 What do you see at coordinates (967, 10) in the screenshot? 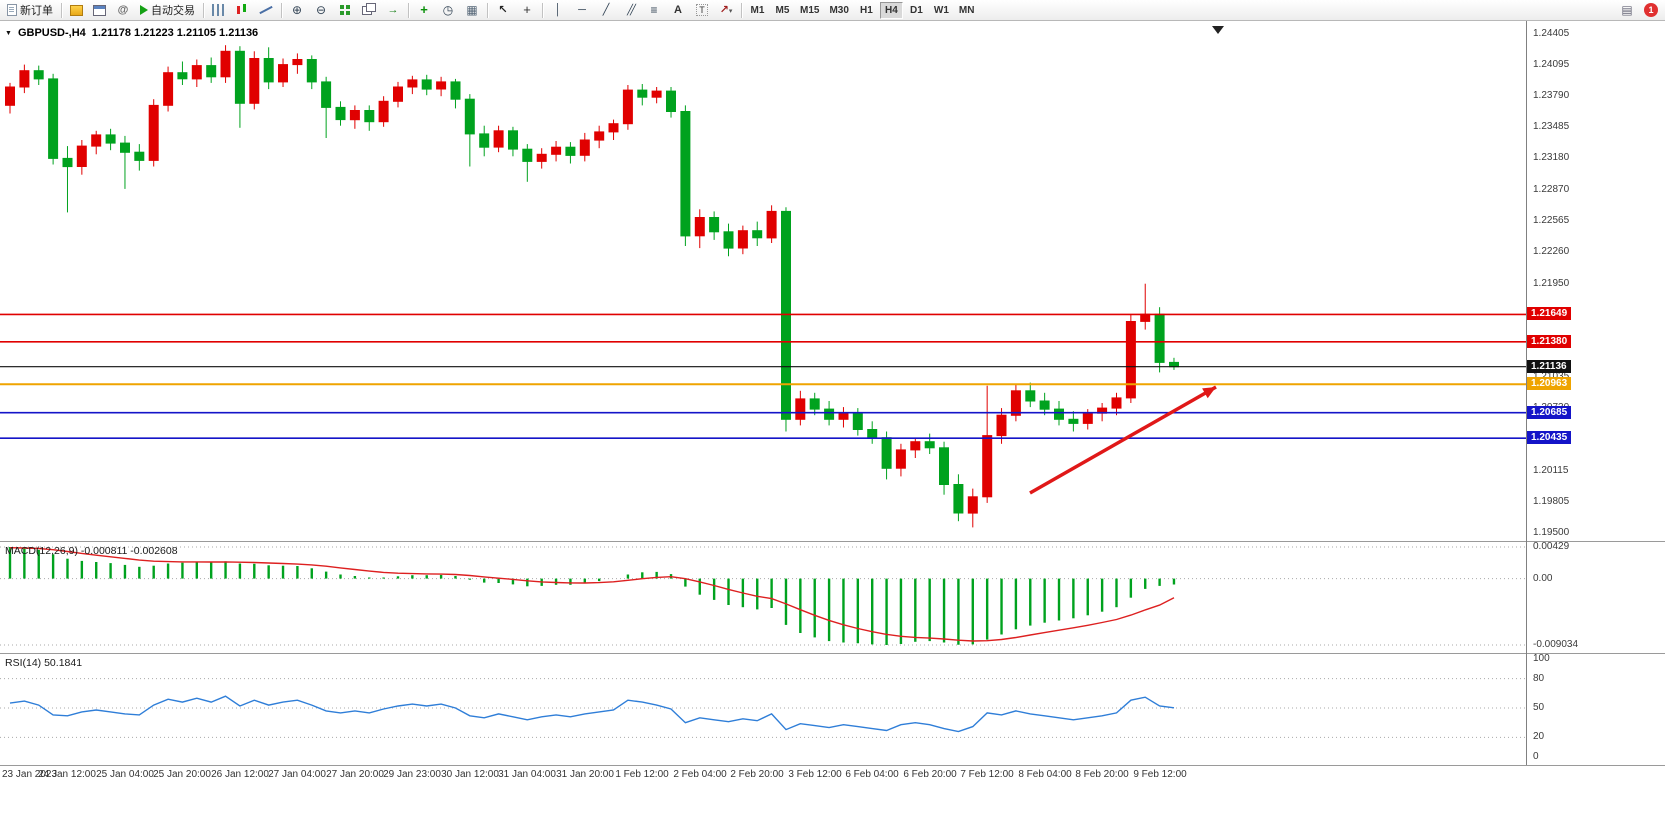
I see `tf-mn-button: MN` at bounding box center [967, 10].